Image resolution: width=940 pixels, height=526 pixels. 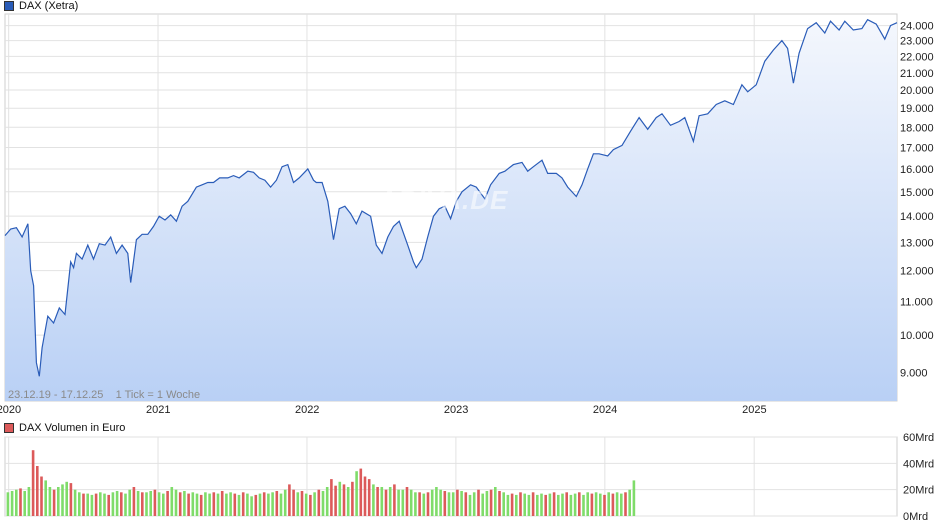 I want to click on volume-tick-label: 0Mrd, so click(x=915, y=517).